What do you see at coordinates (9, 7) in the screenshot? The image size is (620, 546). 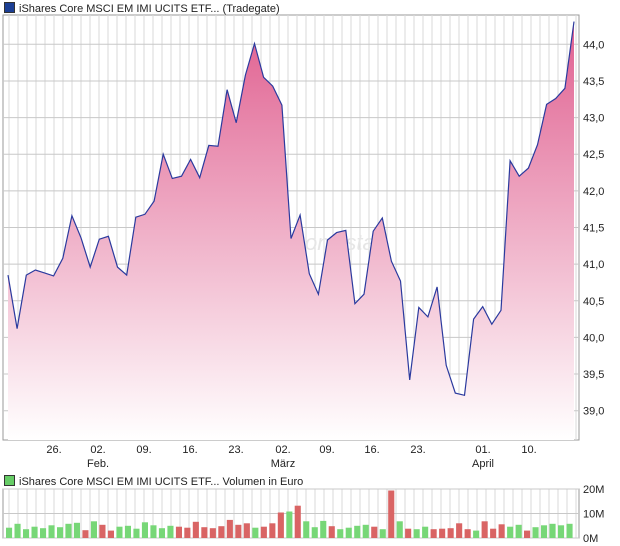 I see `price-legend-swatch` at bounding box center [9, 7].